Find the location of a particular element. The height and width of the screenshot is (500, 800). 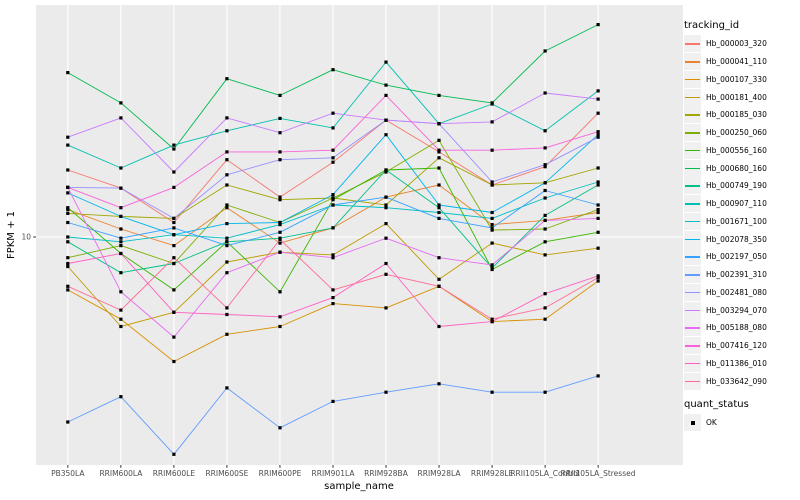

x-axis-title: sample_name is located at coordinates (359, 486).